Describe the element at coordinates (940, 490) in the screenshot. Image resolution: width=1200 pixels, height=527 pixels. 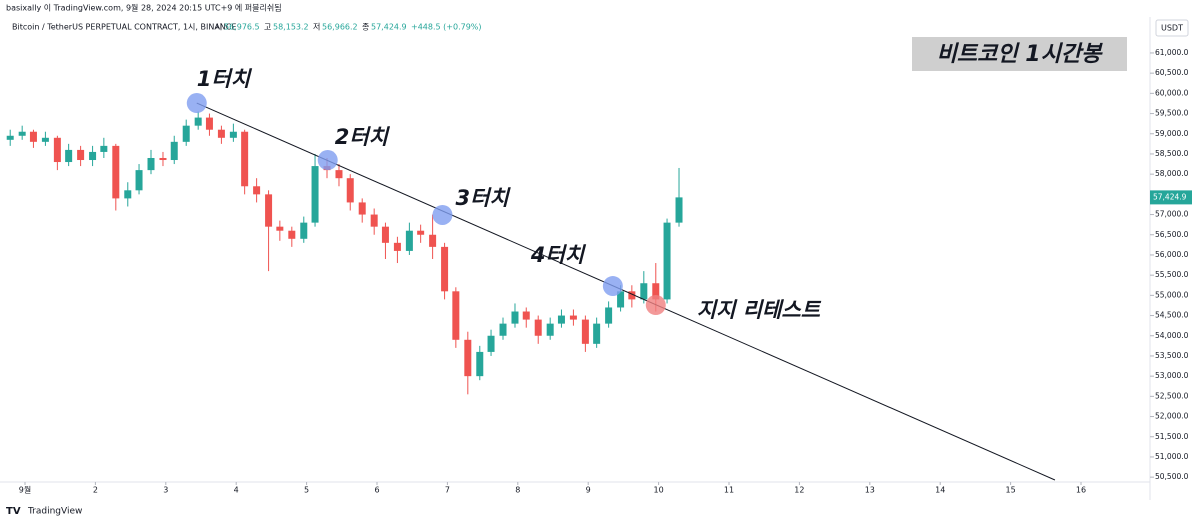
I see `x-tick-label: 14` at that location.